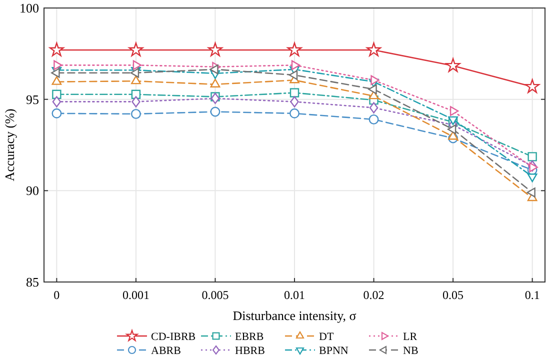  What do you see at coordinates (453, 295) in the screenshot?
I see `x-tick-label: 0.05` at bounding box center [453, 295].